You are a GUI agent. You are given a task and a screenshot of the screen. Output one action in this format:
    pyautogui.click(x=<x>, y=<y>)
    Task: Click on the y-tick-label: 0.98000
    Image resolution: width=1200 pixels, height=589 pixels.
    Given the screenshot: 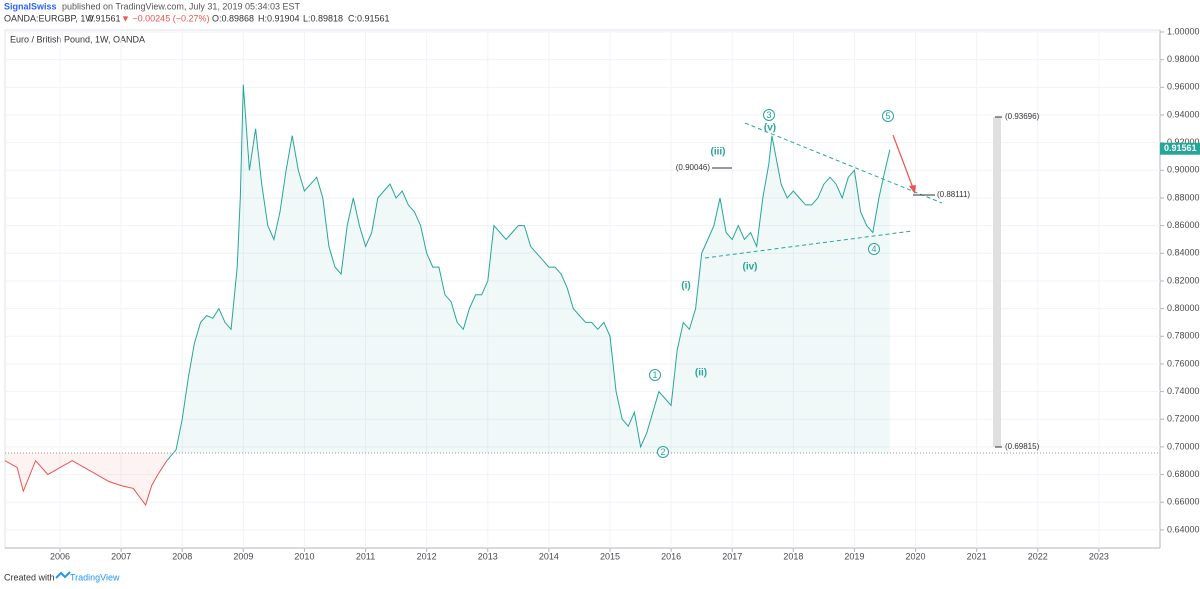 What is the action you would take?
    pyautogui.click(x=1183, y=59)
    